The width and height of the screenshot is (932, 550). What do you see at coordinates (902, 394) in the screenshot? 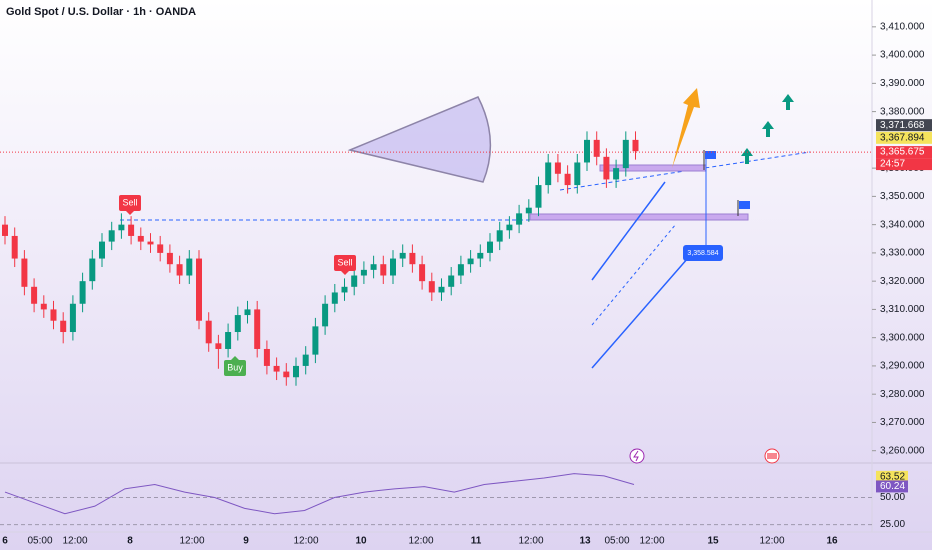
I see `y-tick-label: 3,280.000` at bounding box center [902, 394].